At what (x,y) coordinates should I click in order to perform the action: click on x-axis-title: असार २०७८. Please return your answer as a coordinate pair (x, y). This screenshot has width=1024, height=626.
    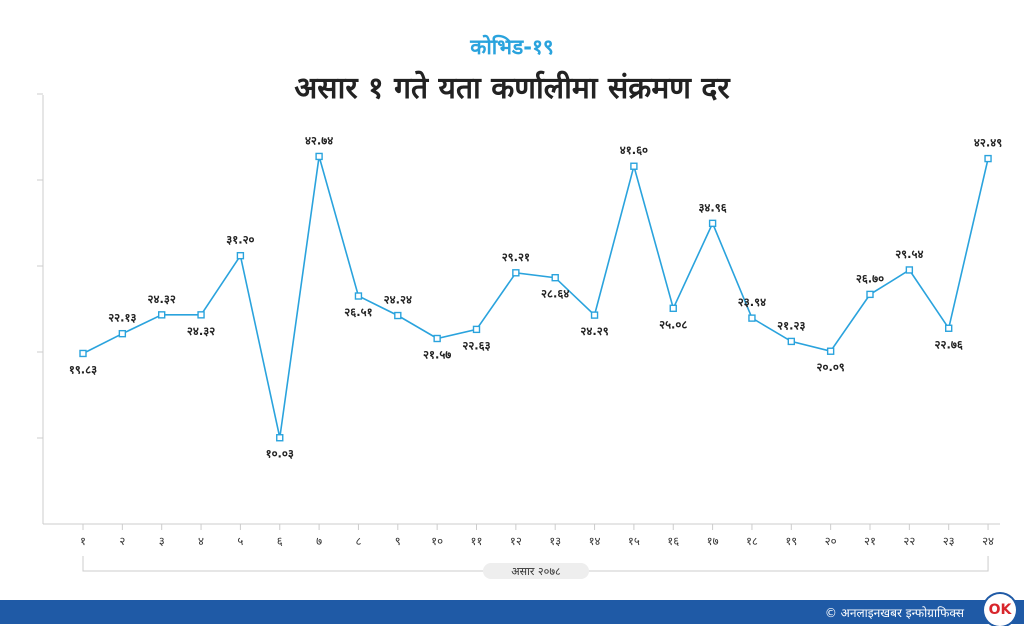
    Looking at the image, I should click on (536, 571).